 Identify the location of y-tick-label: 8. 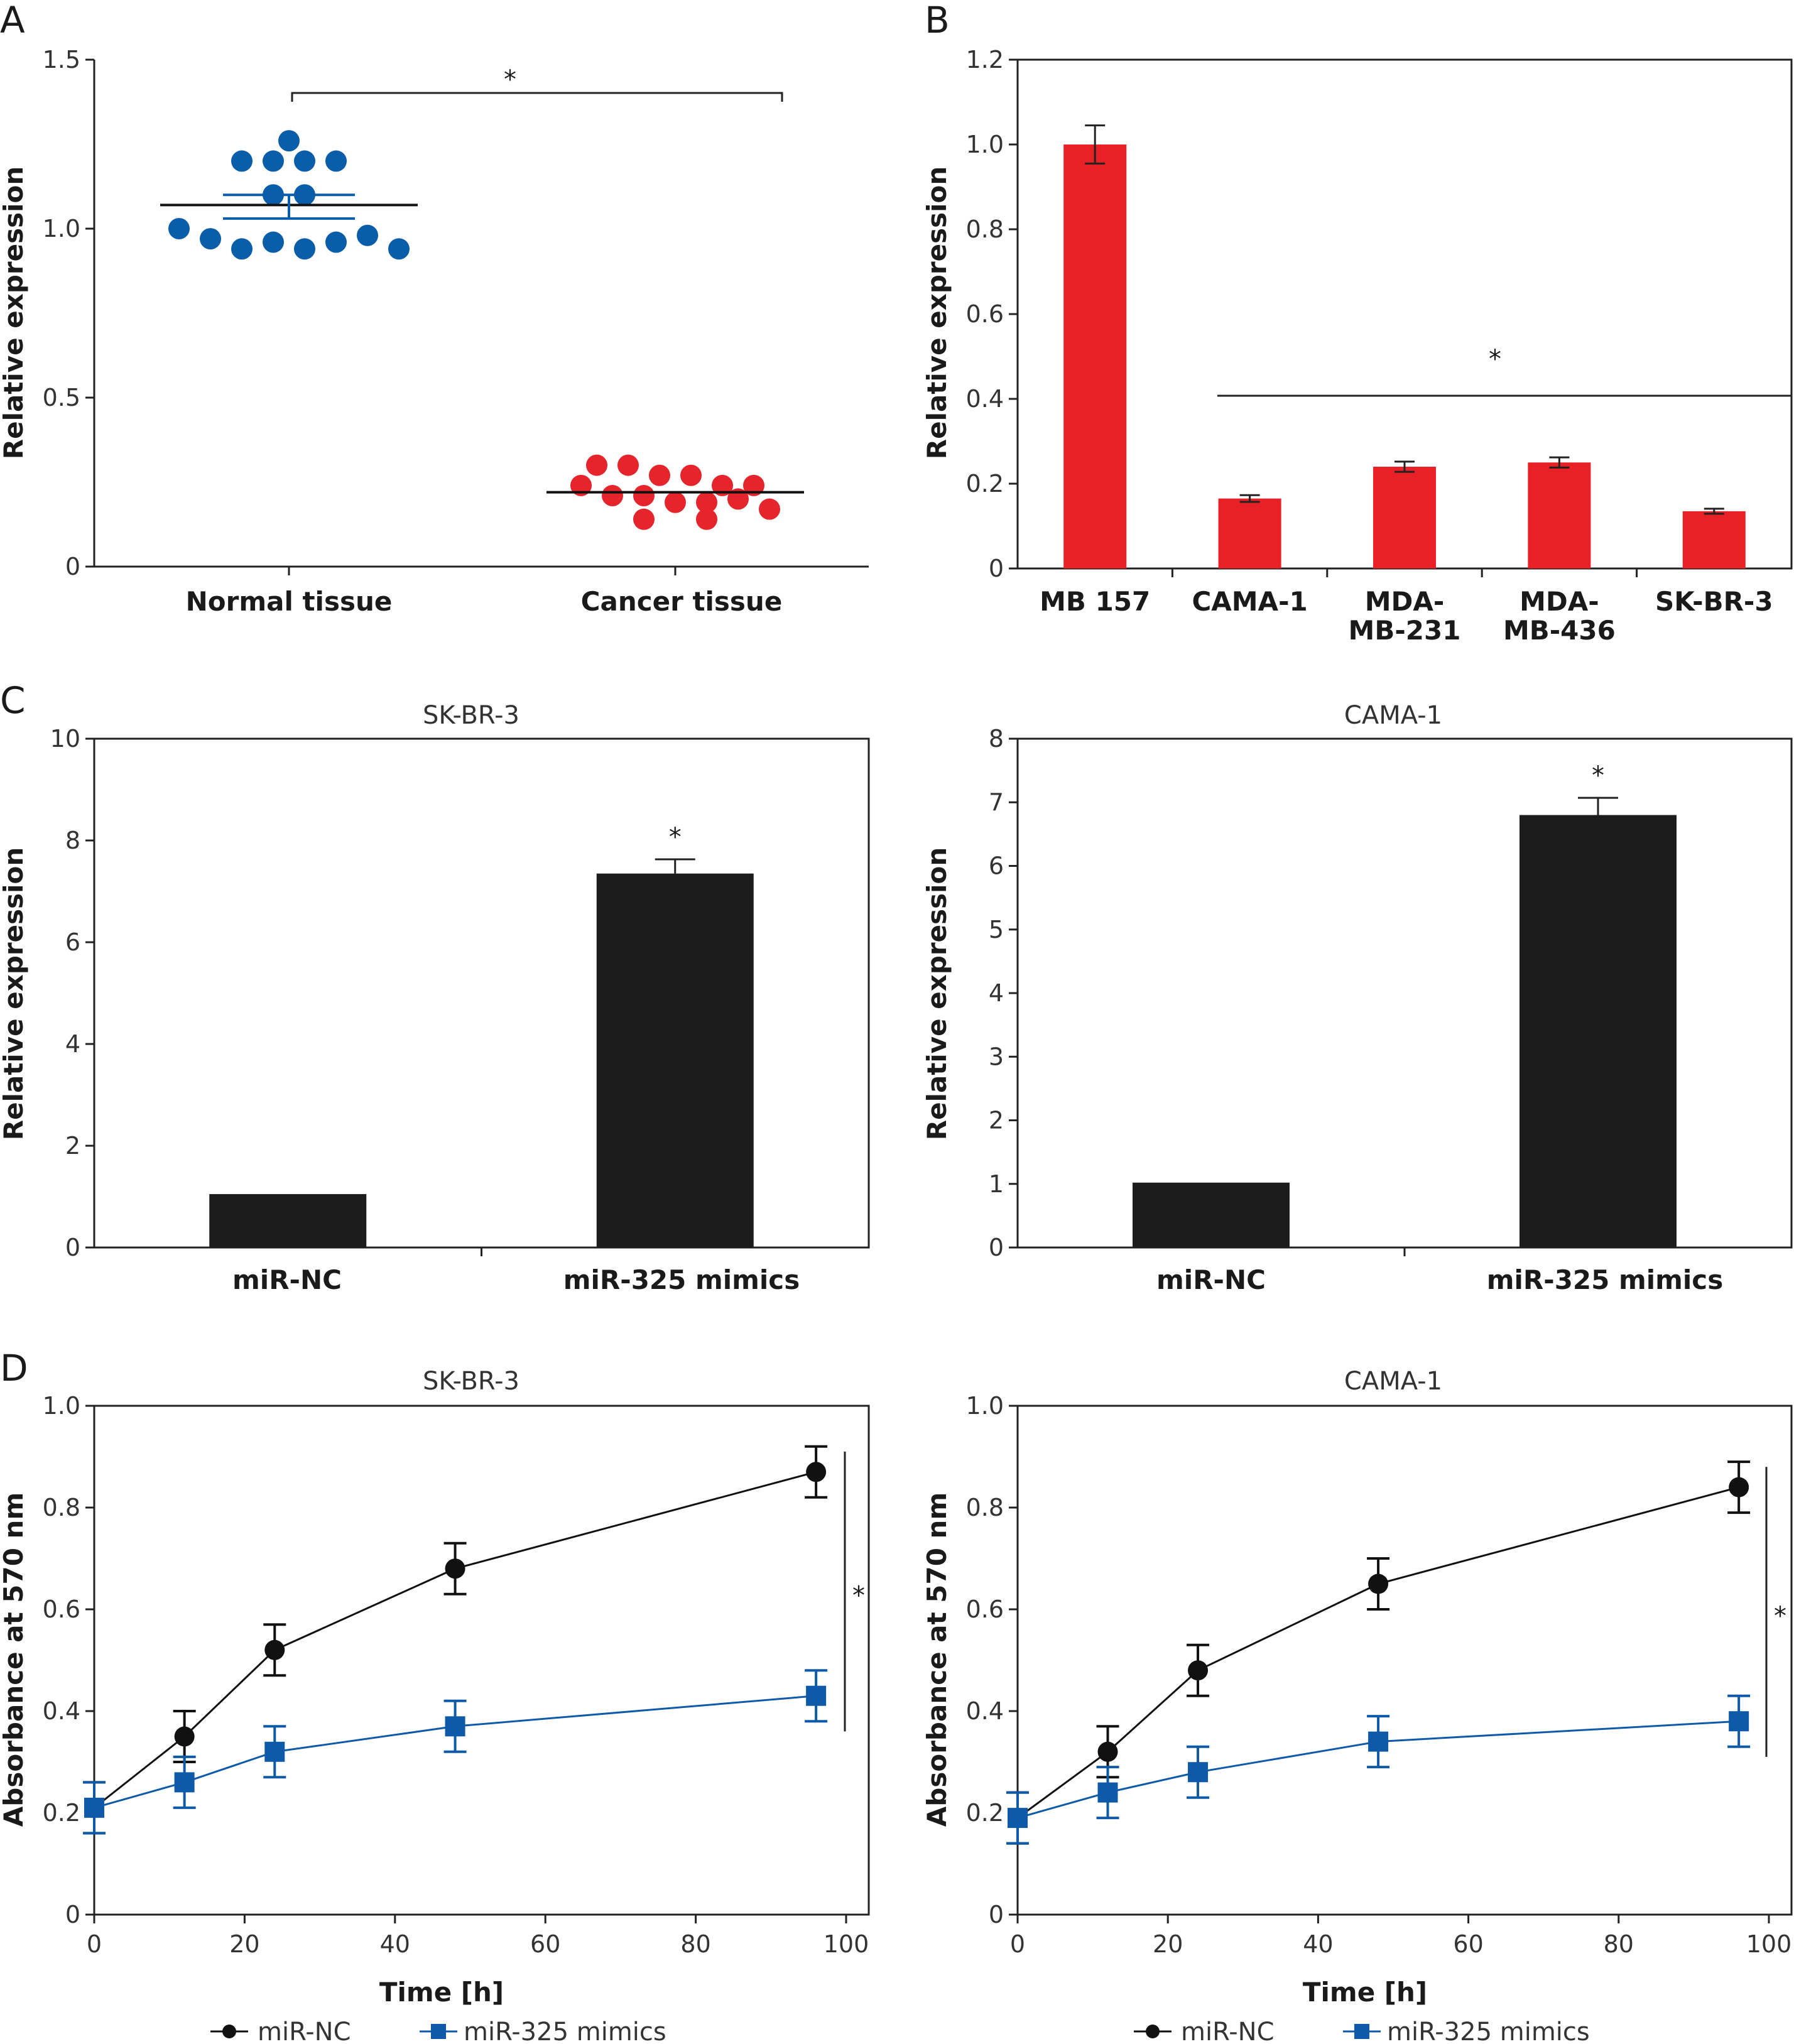
(72, 840).